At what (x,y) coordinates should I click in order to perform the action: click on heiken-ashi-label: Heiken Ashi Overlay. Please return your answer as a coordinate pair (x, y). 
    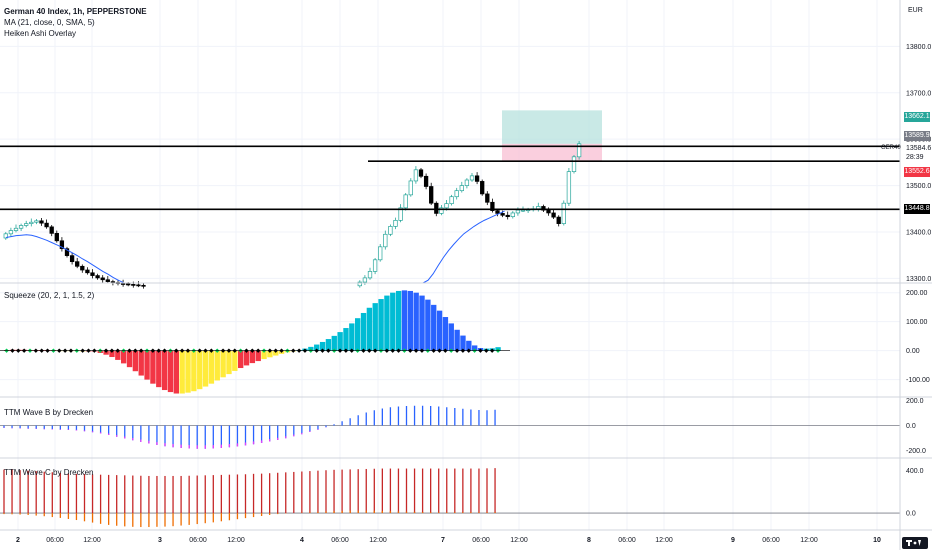
    Looking at the image, I should click on (40, 33).